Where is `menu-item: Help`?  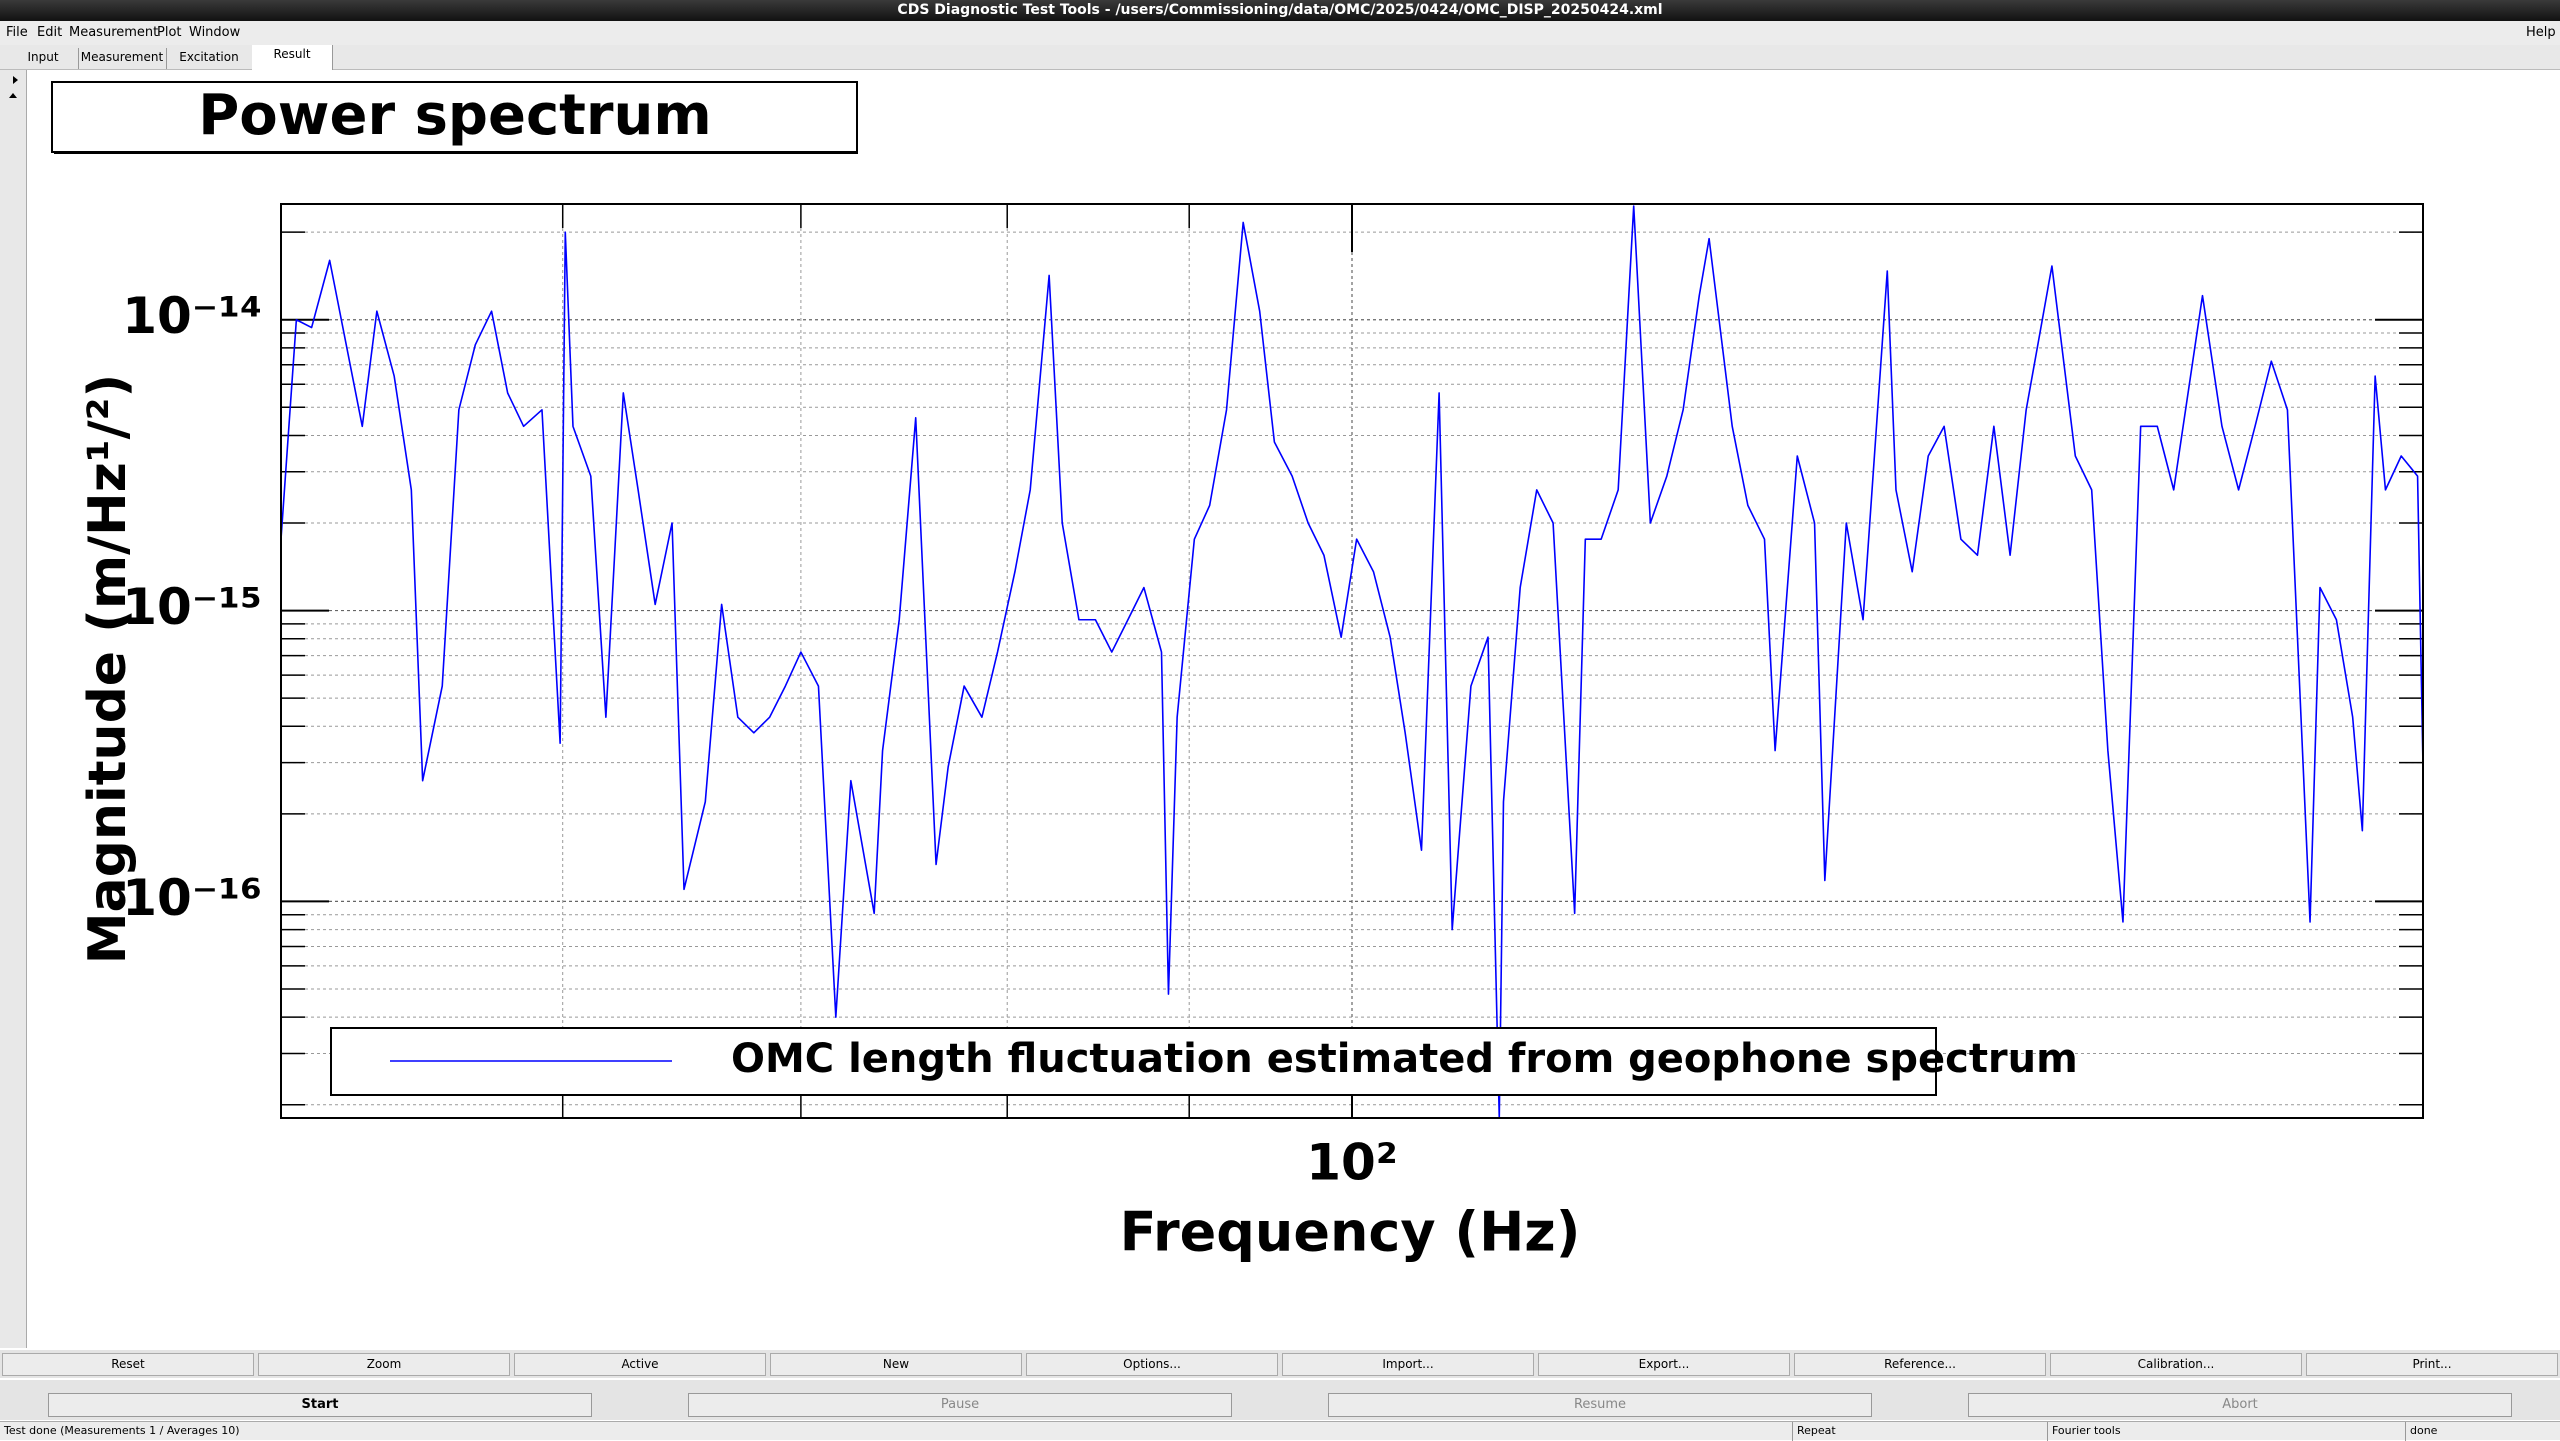
menu-item: Help is located at coordinates (2541, 32).